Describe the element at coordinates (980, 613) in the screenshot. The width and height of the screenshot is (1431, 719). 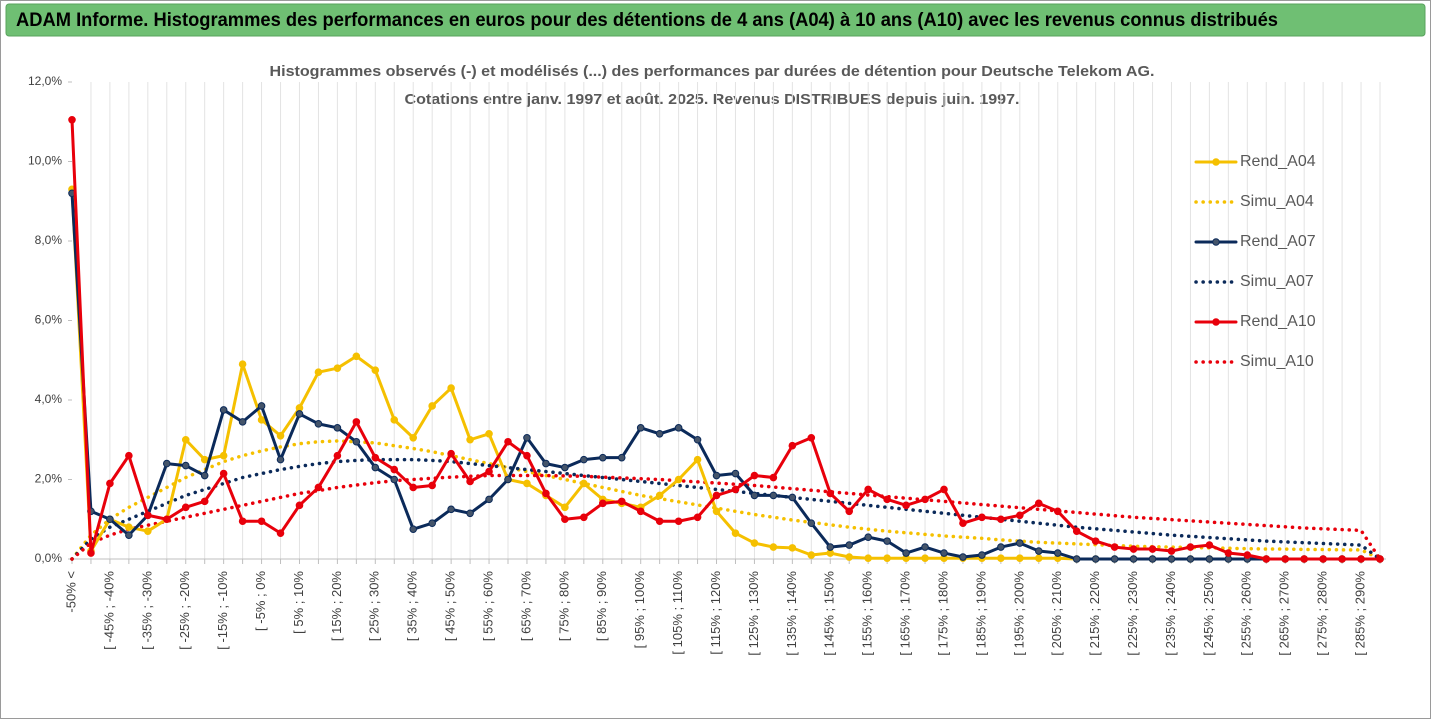
I see `x-tick-label: [ 185% ; 190%` at that location.